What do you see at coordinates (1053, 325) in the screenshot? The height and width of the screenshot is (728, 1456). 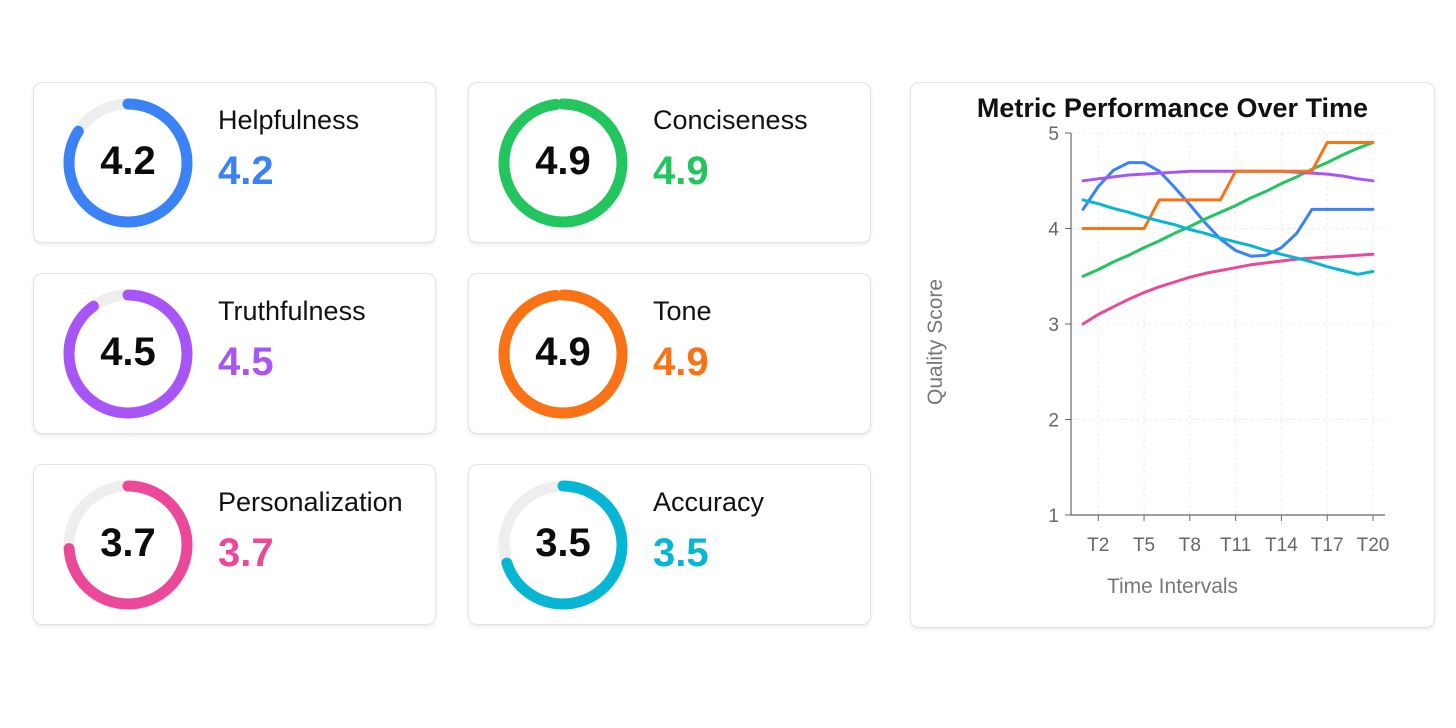 I see `y-tick-label: 3` at bounding box center [1053, 325].